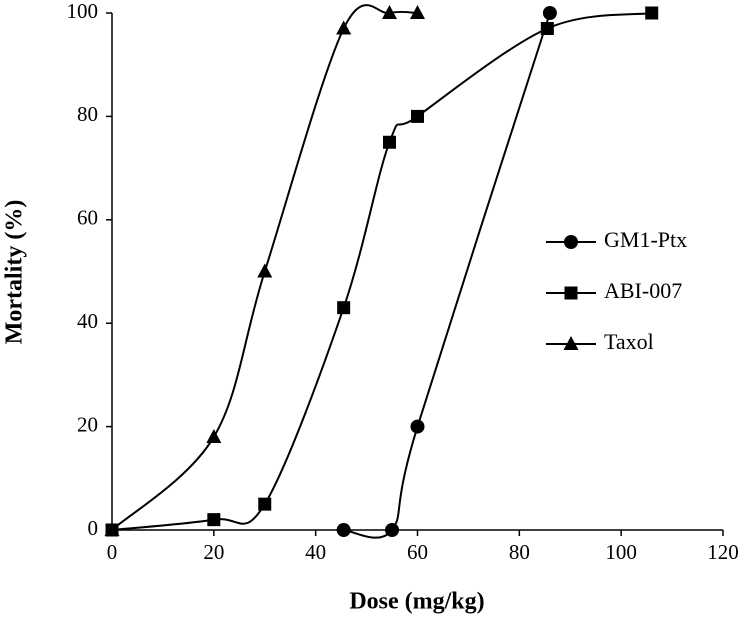 Image resolution: width=748 pixels, height=623 pixels. Describe the element at coordinates (112, 552) in the screenshot. I see `x-tick-label: 0` at that location.